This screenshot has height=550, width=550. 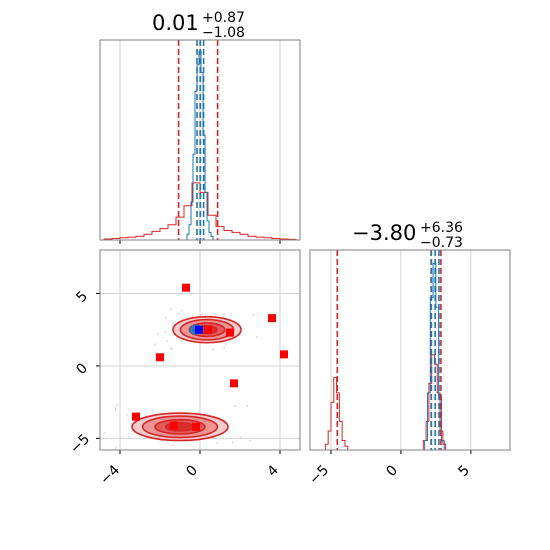 I want to click on y-tick-label: 0, so click(x=82, y=369).